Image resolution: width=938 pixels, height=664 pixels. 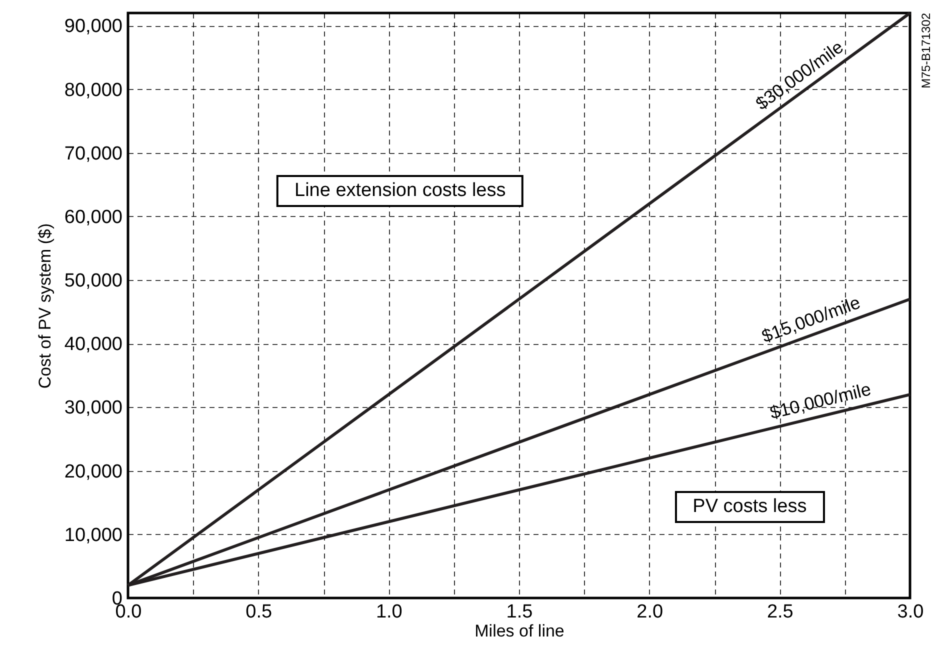 What do you see at coordinates (259, 612) in the screenshot?
I see `x-tick-label: 0.5` at bounding box center [259, 612].